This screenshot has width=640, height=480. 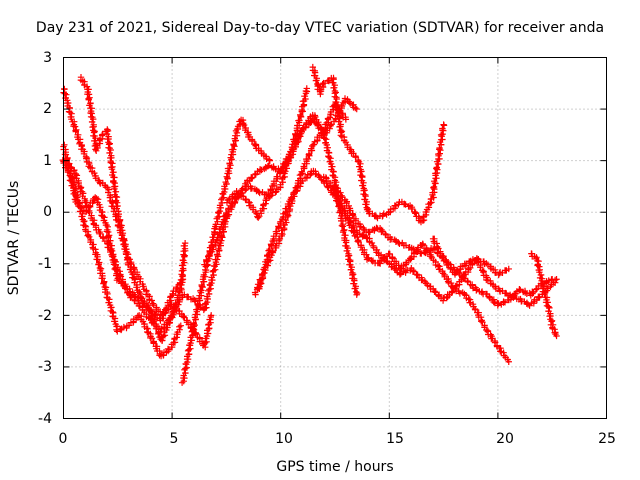 What do you see at coordinates (334, 467) in the screenshot?
I see `x-axis-label: GPS time / hours` at bounding box center [334, 467].